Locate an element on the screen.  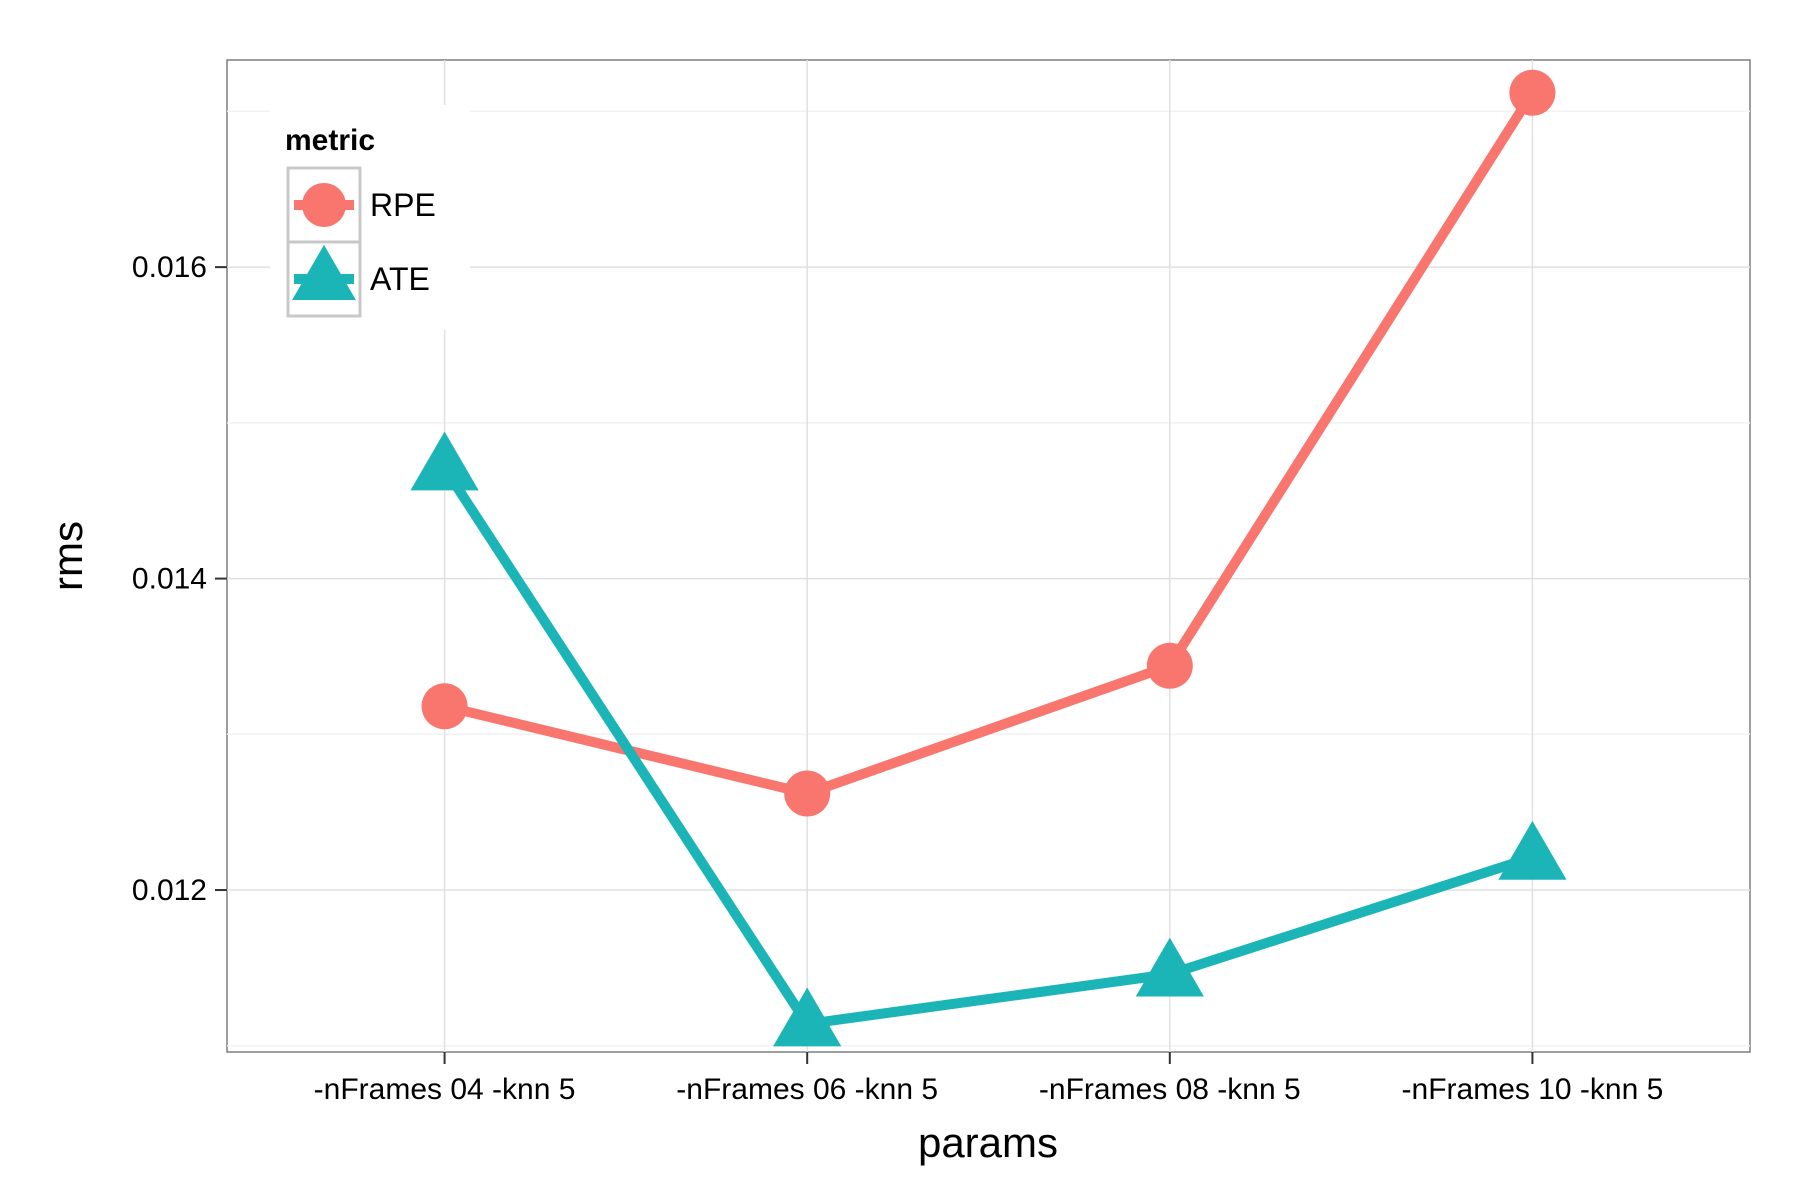
y-tick-label: 0.012 is located at coordinates (169, 890).